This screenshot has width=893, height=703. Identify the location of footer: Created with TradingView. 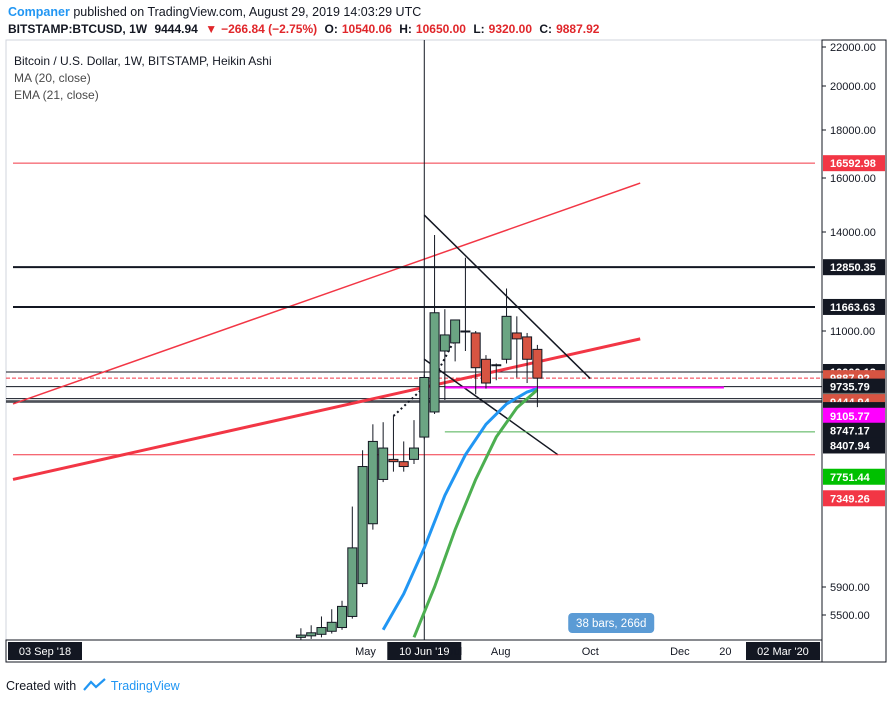
(93, 685).